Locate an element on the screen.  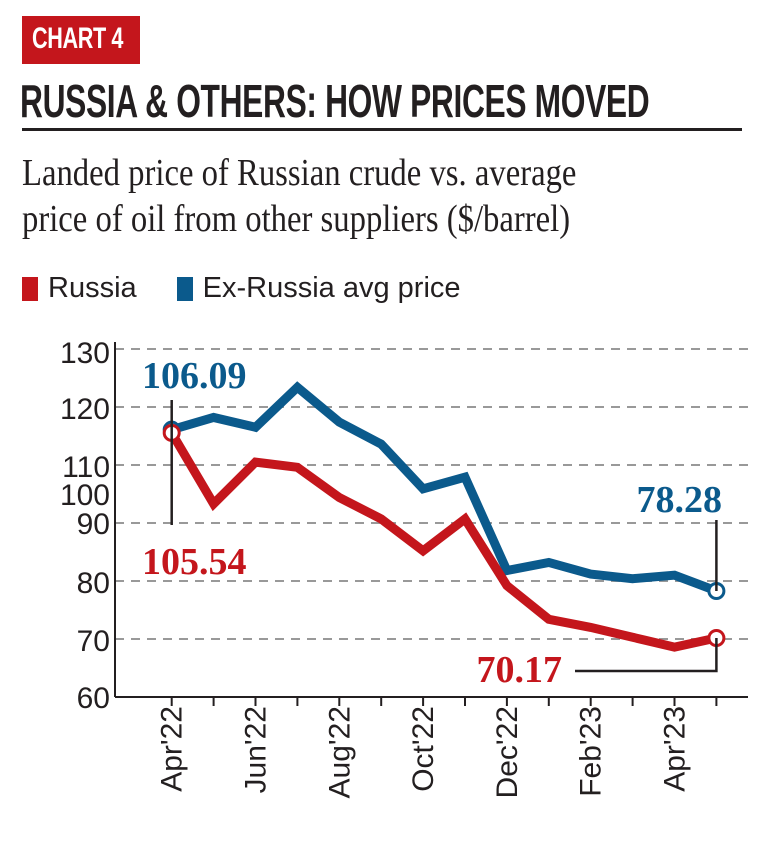
legend-item-russia: Russia is located at coordinates (79, 288).